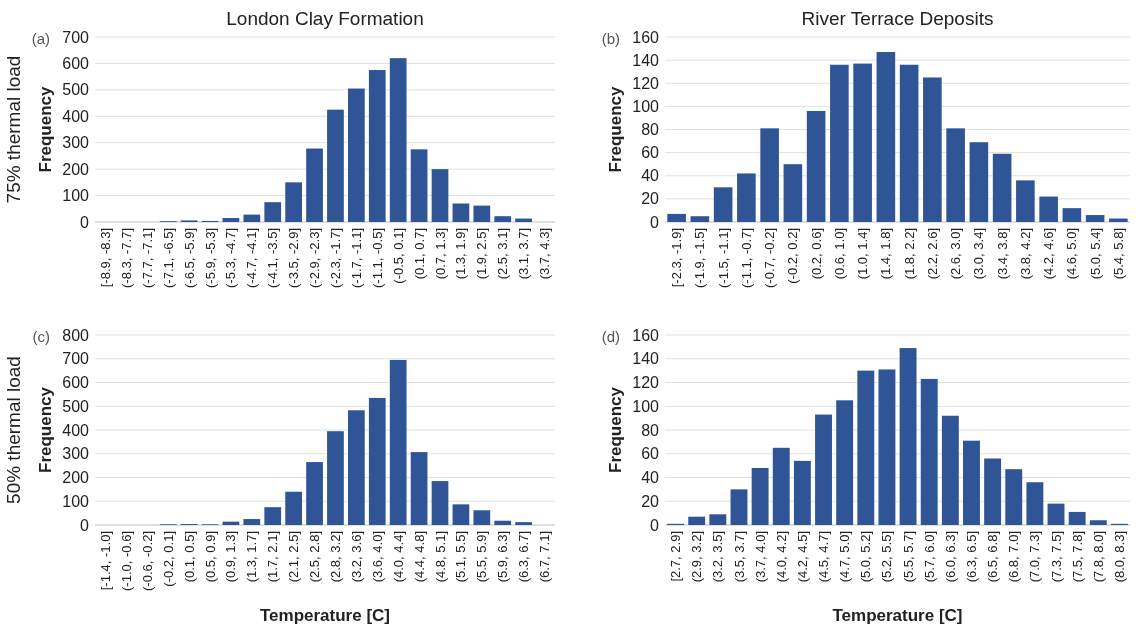 The width and height of the screenshot is (1140, 633). What do you see at coordinates (650, 153) in the screenshot?
I see `y-tick-label: 60` at bounding box center [650, 153].